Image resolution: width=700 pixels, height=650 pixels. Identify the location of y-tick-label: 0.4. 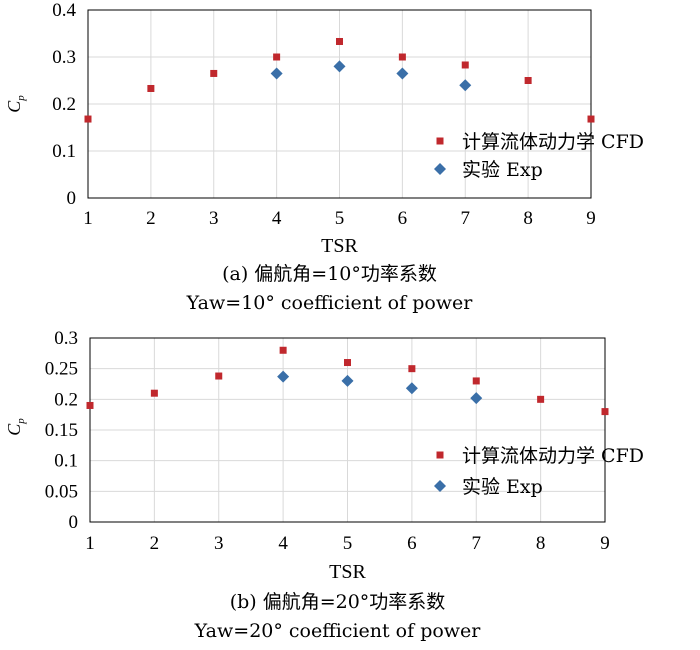
(64, 10).